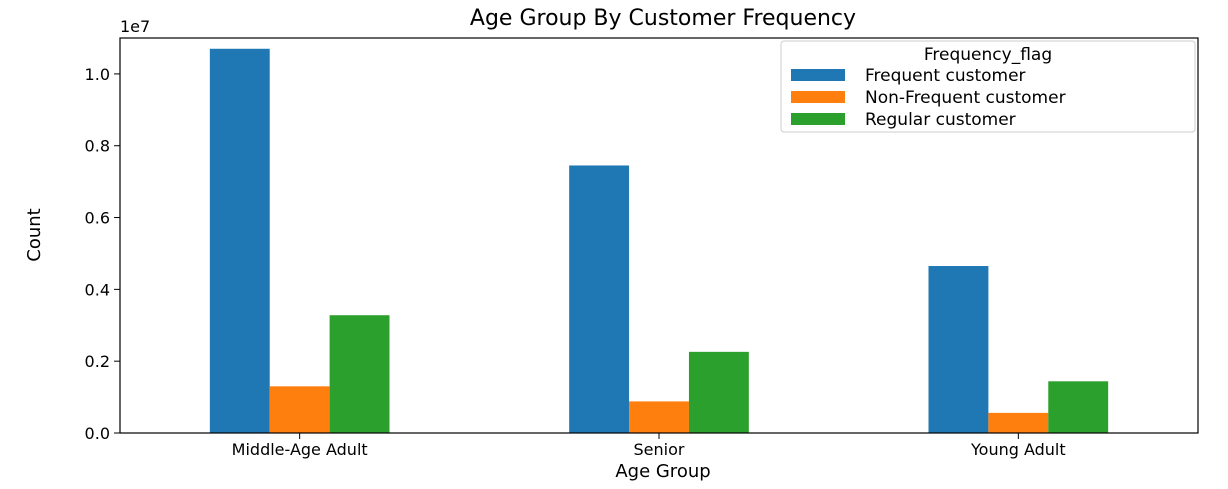  Describe the element at coordinates (135, 26) in the screenshot. I see `y-axis-offset-label: 1e7` at that location.